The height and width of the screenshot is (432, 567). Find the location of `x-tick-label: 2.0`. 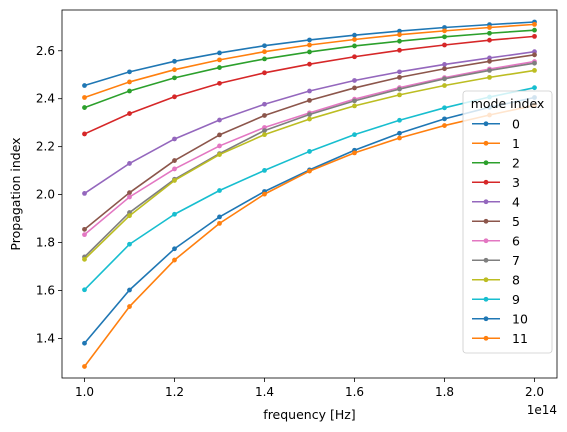

x-tick-label: 2.0 is located at coordinates (534, 392).